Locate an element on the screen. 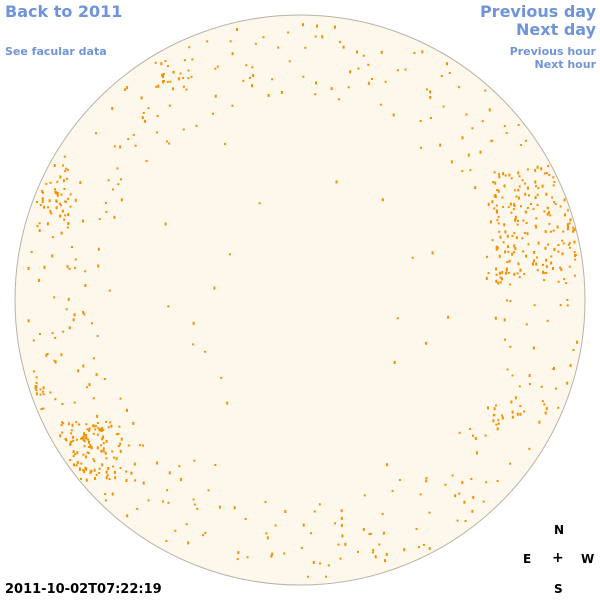  compass-west-label: W is located at coordinates (588, 559).